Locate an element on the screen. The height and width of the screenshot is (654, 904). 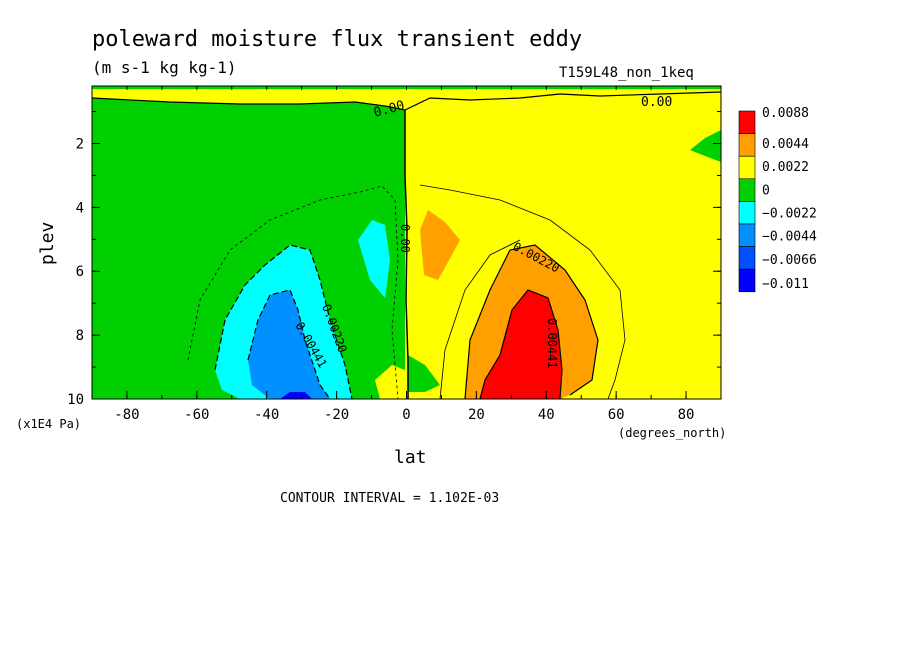
x-tick-label-6: 40 is located at coordinates (546, 415).